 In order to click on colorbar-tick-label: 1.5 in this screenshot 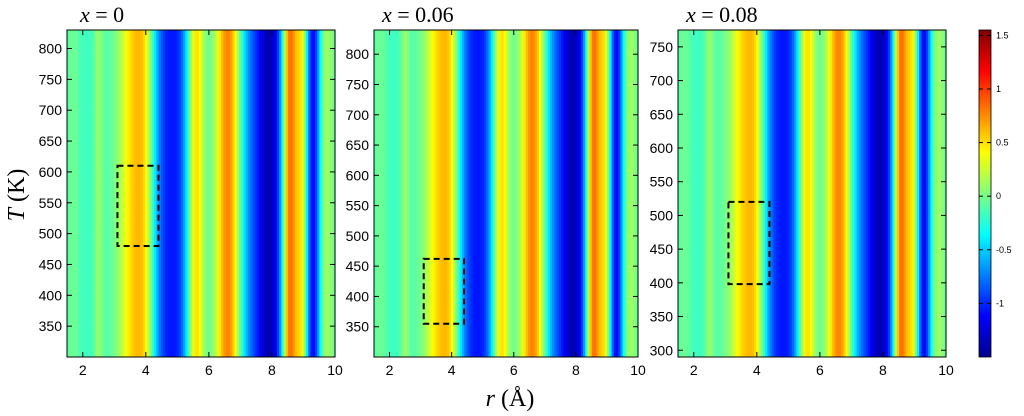, I will do `click(1002, 35)`.